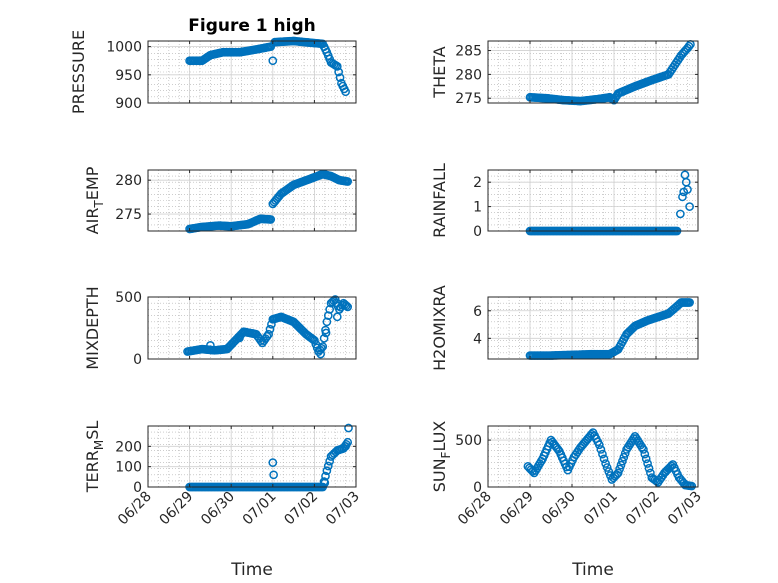 The image size is (778, 583). I want to click on y-axis-label: SUNFLUX, so click(441, 457).